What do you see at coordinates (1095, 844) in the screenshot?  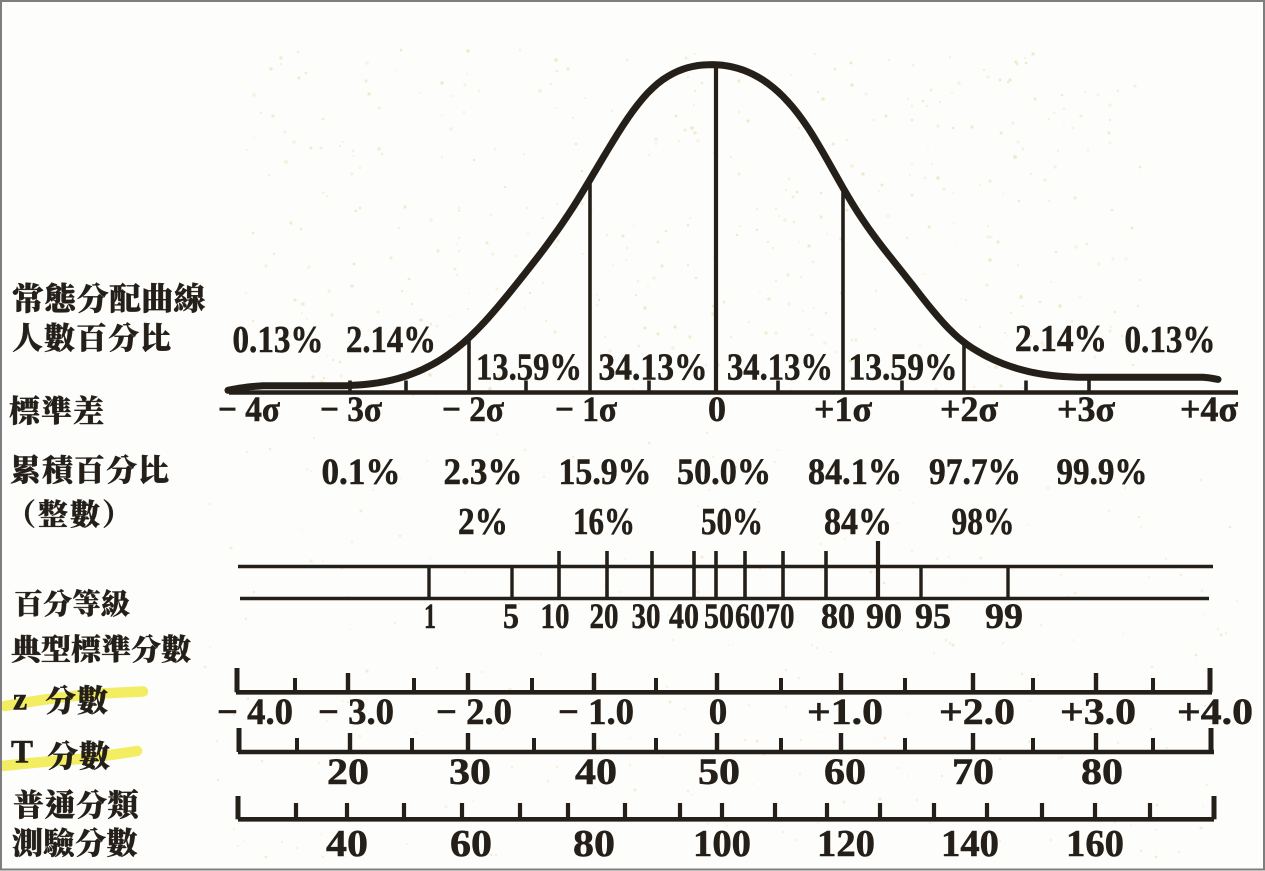 I see `svg-text: 160` at bounding box center [1095, 844].